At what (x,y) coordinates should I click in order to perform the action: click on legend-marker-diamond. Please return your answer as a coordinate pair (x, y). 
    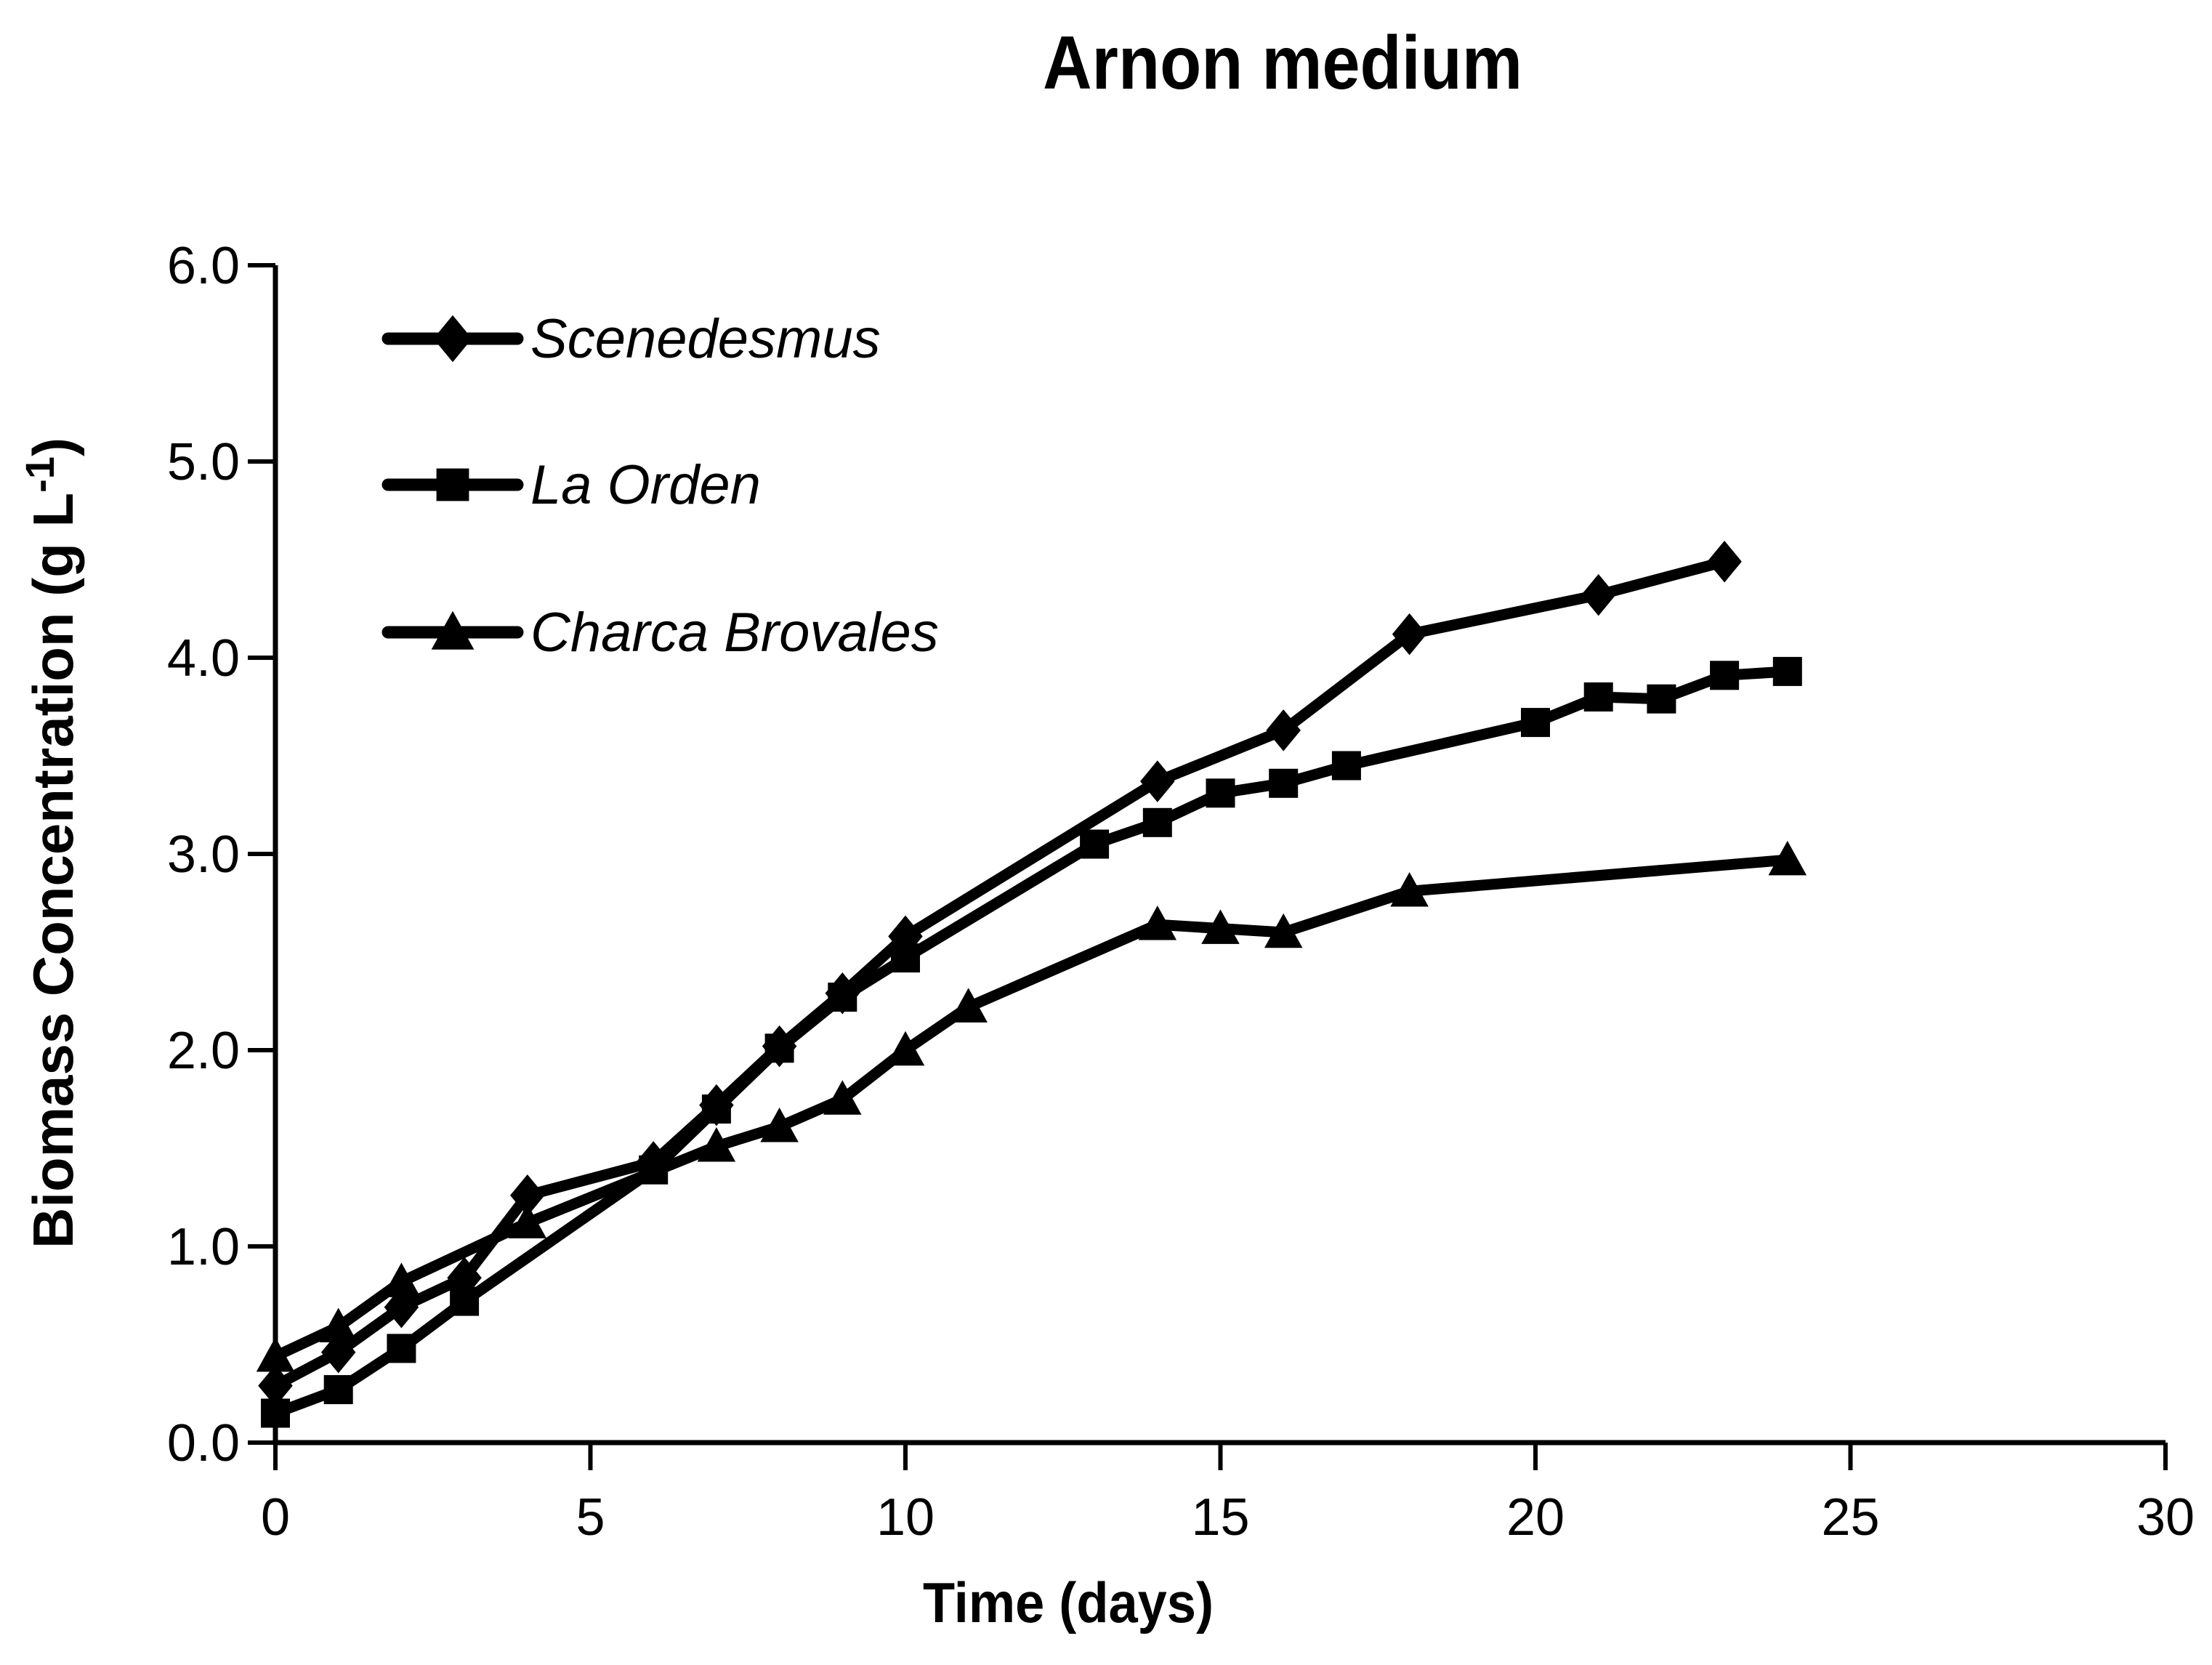
    Looking at the image, I should click on (452, 339).